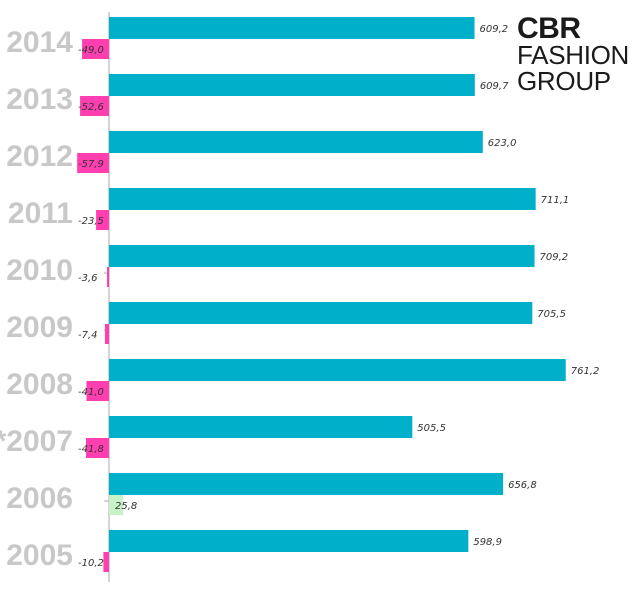 Image resolution: width=640 pixels, height=603 pixels. I want to click on year-label: 2010, so click(39, 270).